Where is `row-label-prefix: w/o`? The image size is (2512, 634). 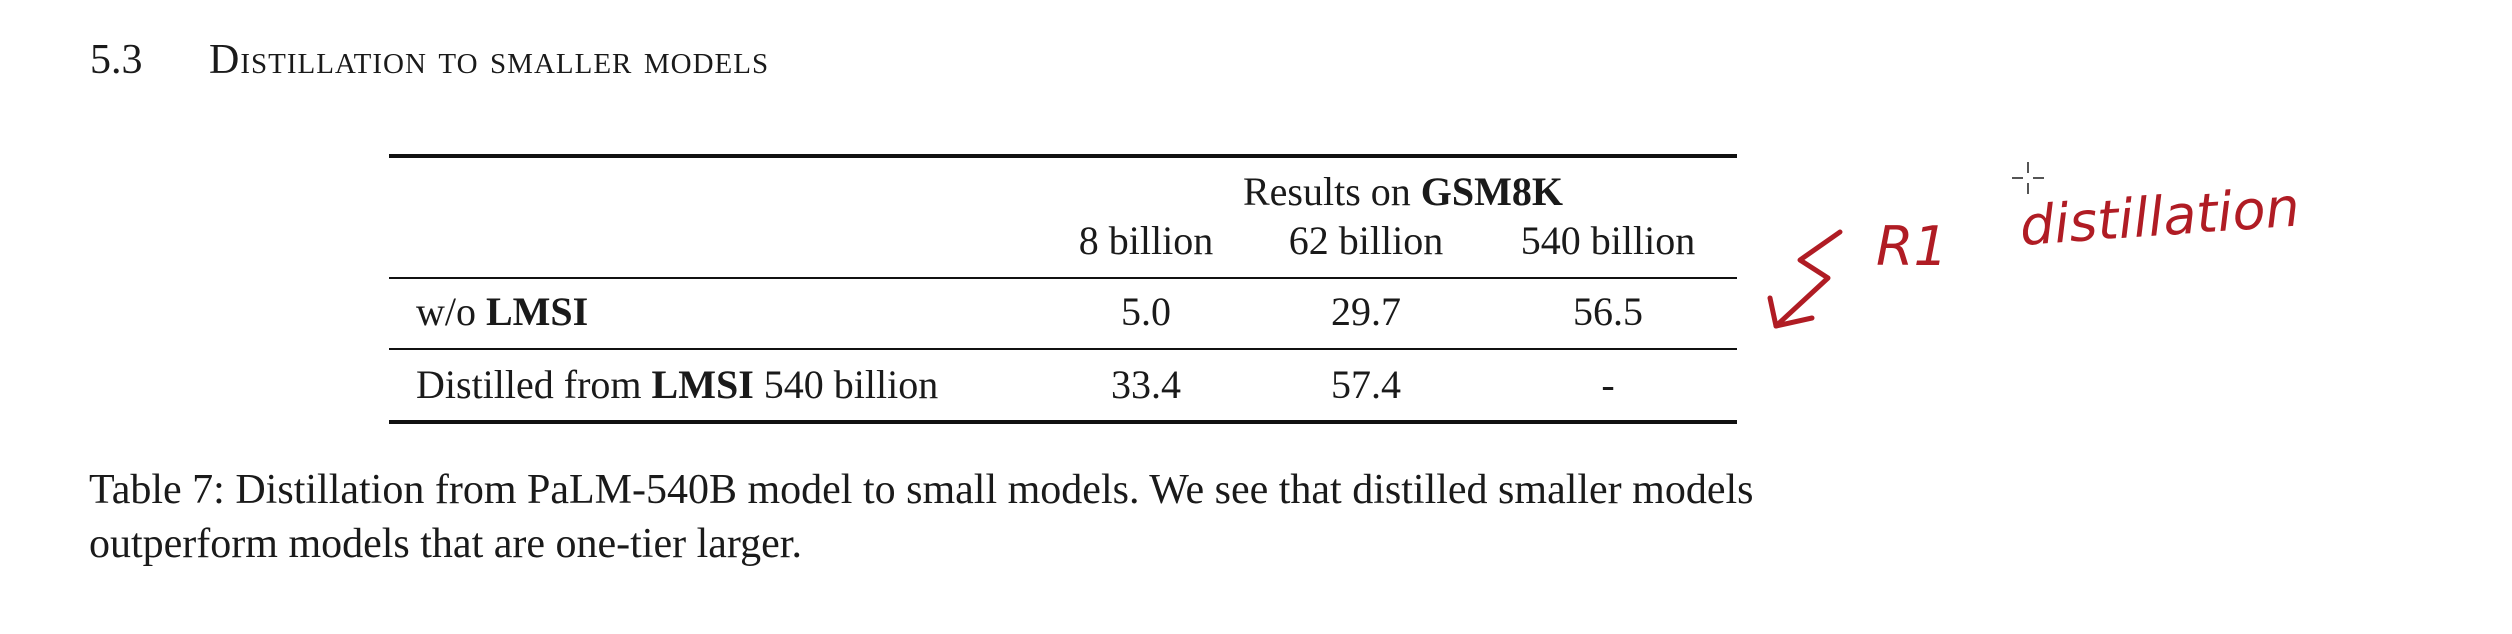 row-label-prefix: w/o is located at coordinates (446, 311).